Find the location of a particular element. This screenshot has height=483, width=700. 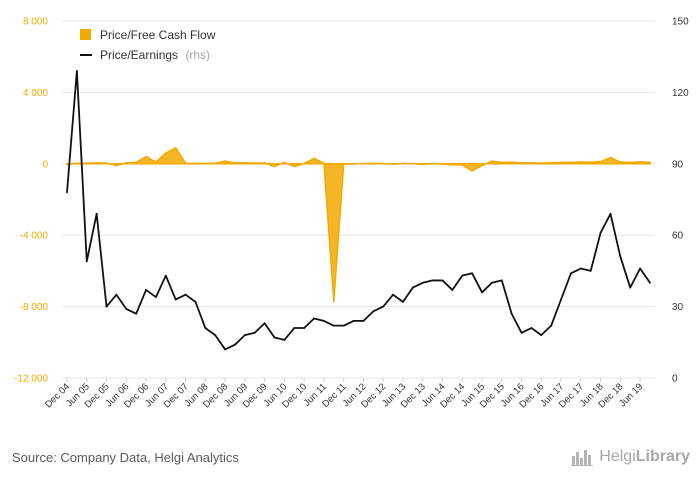

legend-label-pe: Price/Earnings (rhs) is located at coordinates (155, 55).